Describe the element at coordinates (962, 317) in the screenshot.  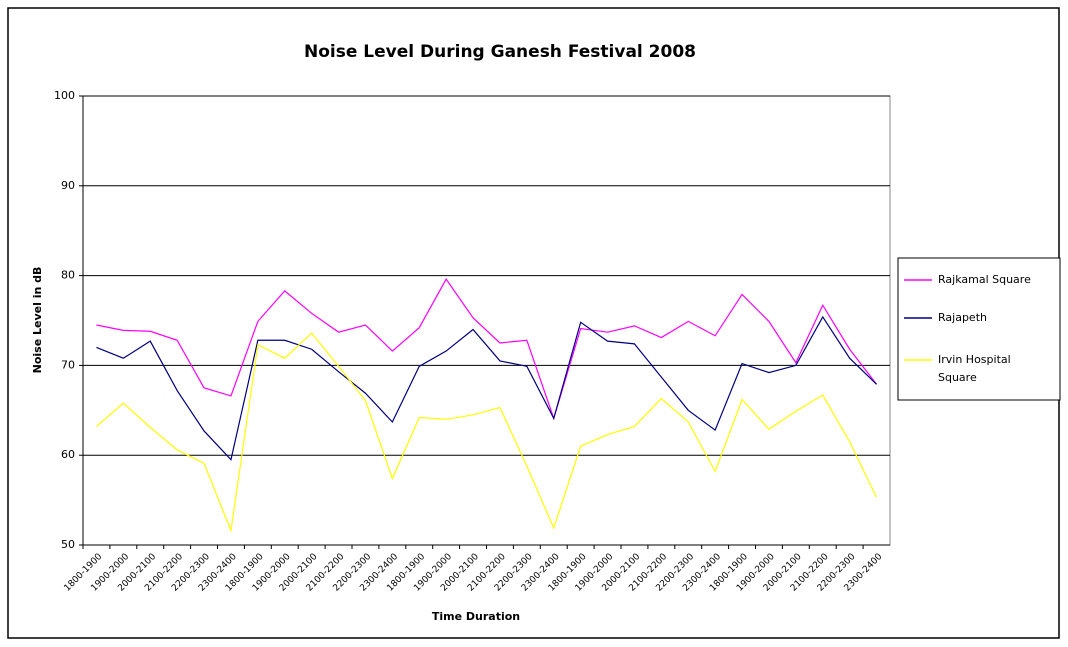
I see `legend-label: Rajapeth` at that location.